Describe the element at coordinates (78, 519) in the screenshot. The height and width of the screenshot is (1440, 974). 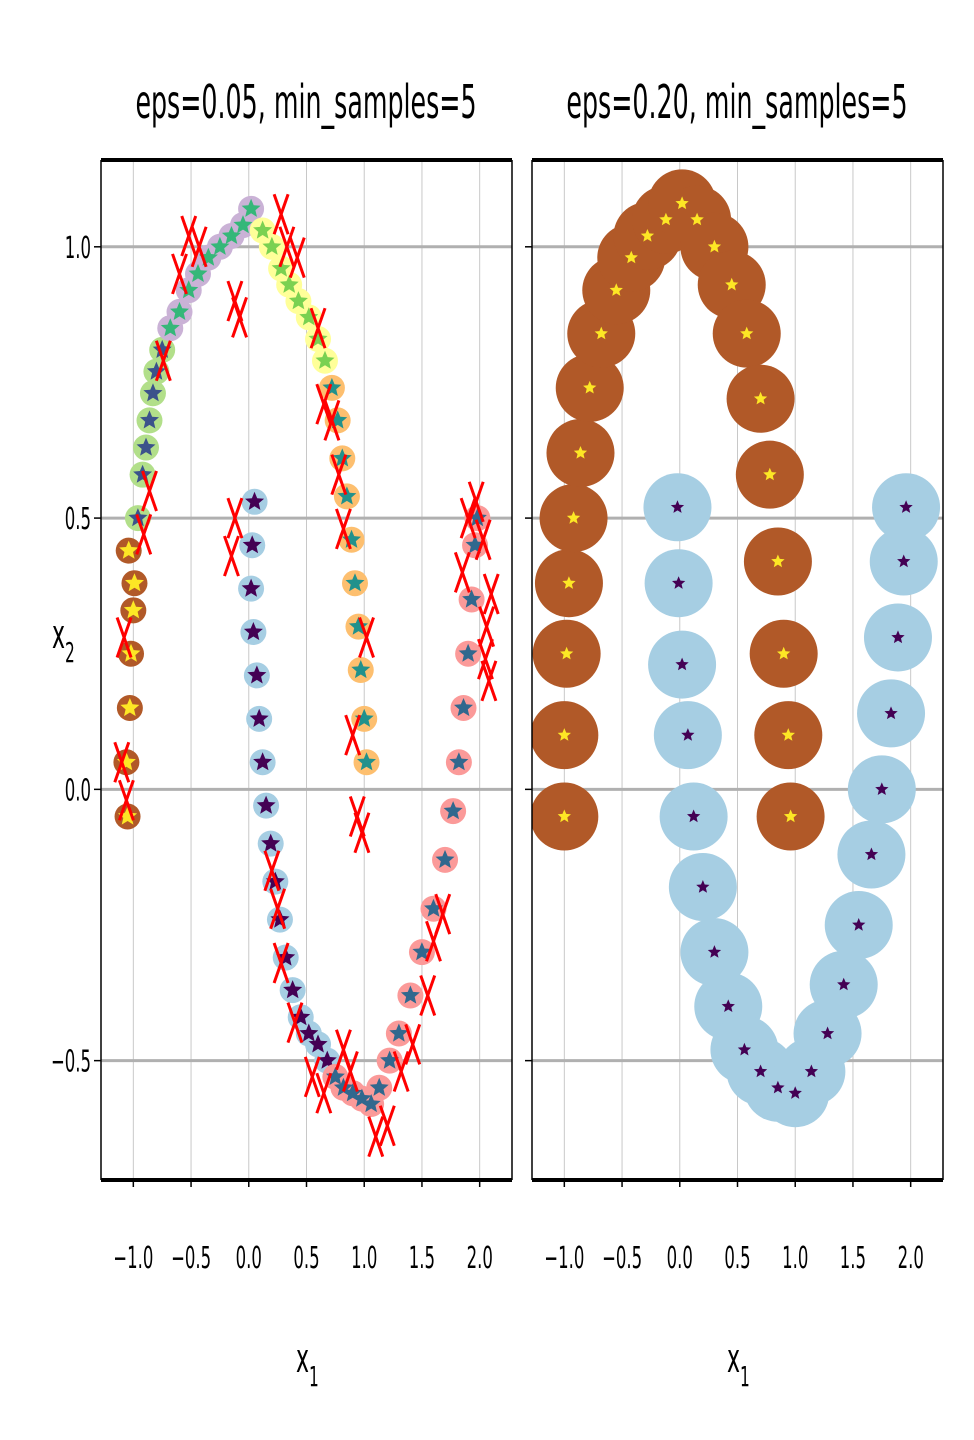
I see `y-tick-label: 0.5` at that location.